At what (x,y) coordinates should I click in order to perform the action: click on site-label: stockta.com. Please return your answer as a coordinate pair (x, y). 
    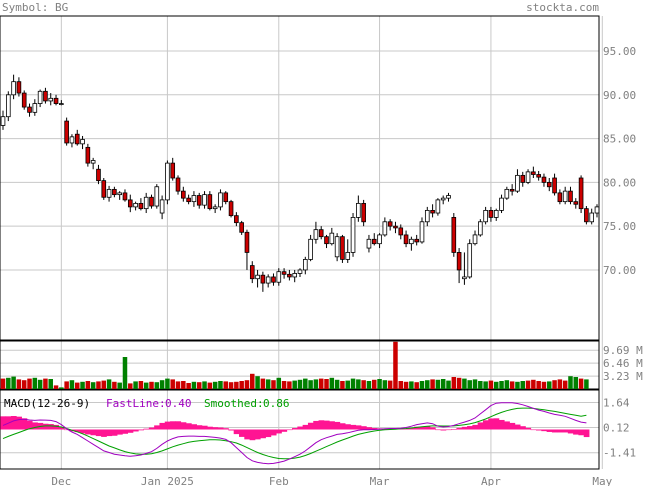
    Looking at the image, I should click on (562, 7).